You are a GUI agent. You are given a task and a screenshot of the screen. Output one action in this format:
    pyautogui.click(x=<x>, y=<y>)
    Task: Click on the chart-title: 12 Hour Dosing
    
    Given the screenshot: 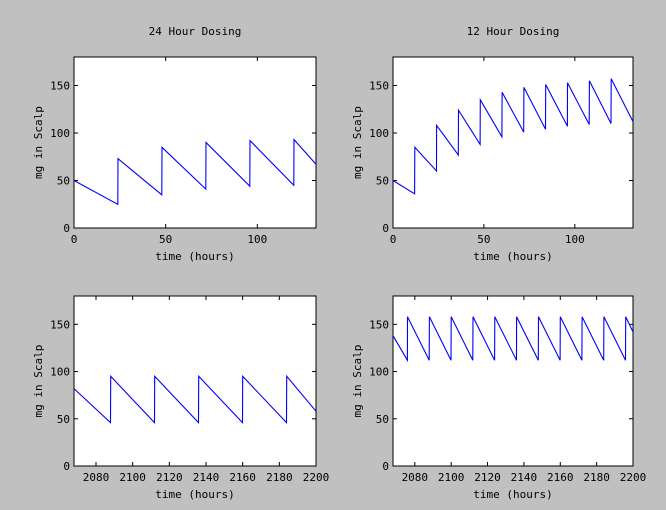 What is the action you would take?
    pyautogui.click(x=513, y=31)
    